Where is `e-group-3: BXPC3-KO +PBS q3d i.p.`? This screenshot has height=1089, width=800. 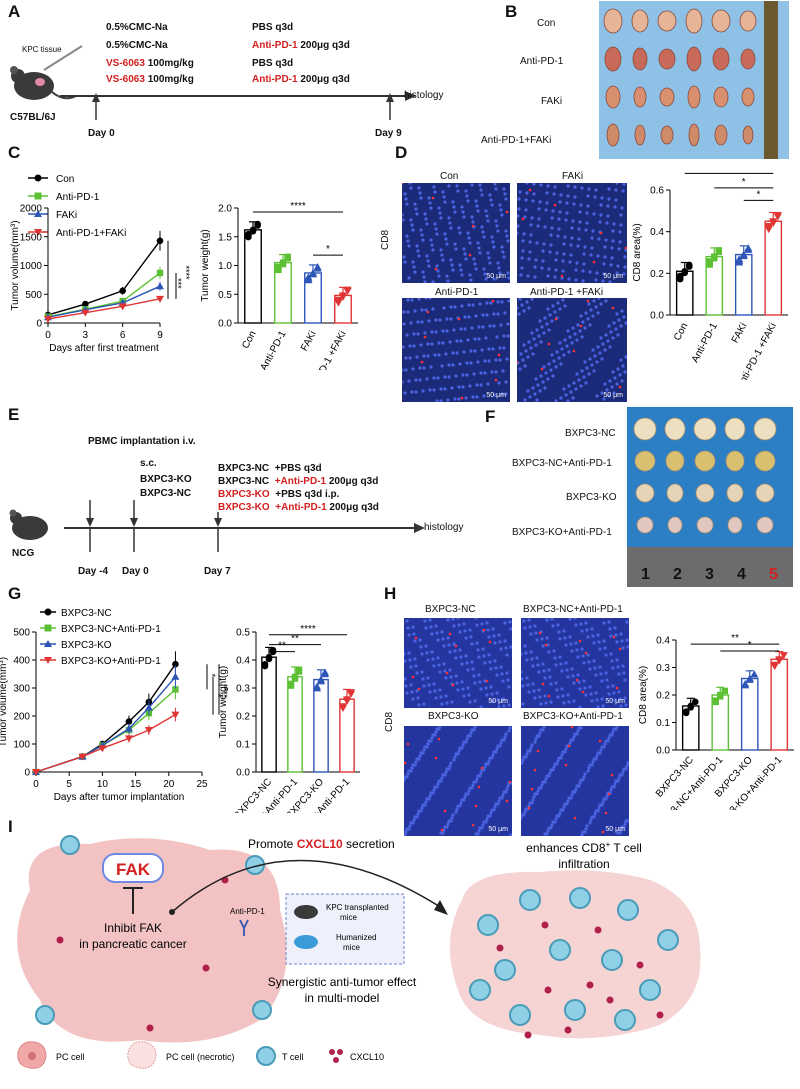
e-group-3: BXPC3-KO +PBS q3d i.p. is located at coordinates (279, 494).